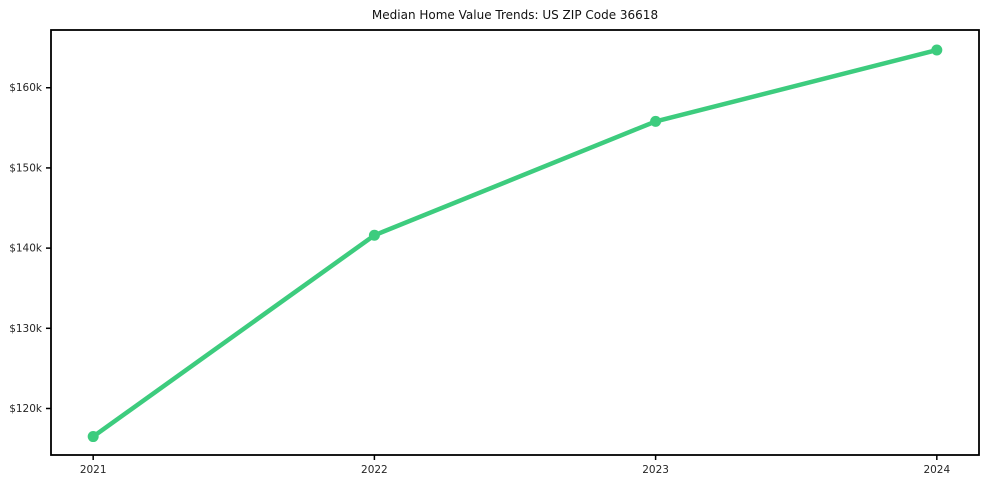 The width and height of the screenshot is (990, 490). Describe the element at coordinates (26, 88) in the screenshot. I see `y-axis-tick-label: $160k` at that location.